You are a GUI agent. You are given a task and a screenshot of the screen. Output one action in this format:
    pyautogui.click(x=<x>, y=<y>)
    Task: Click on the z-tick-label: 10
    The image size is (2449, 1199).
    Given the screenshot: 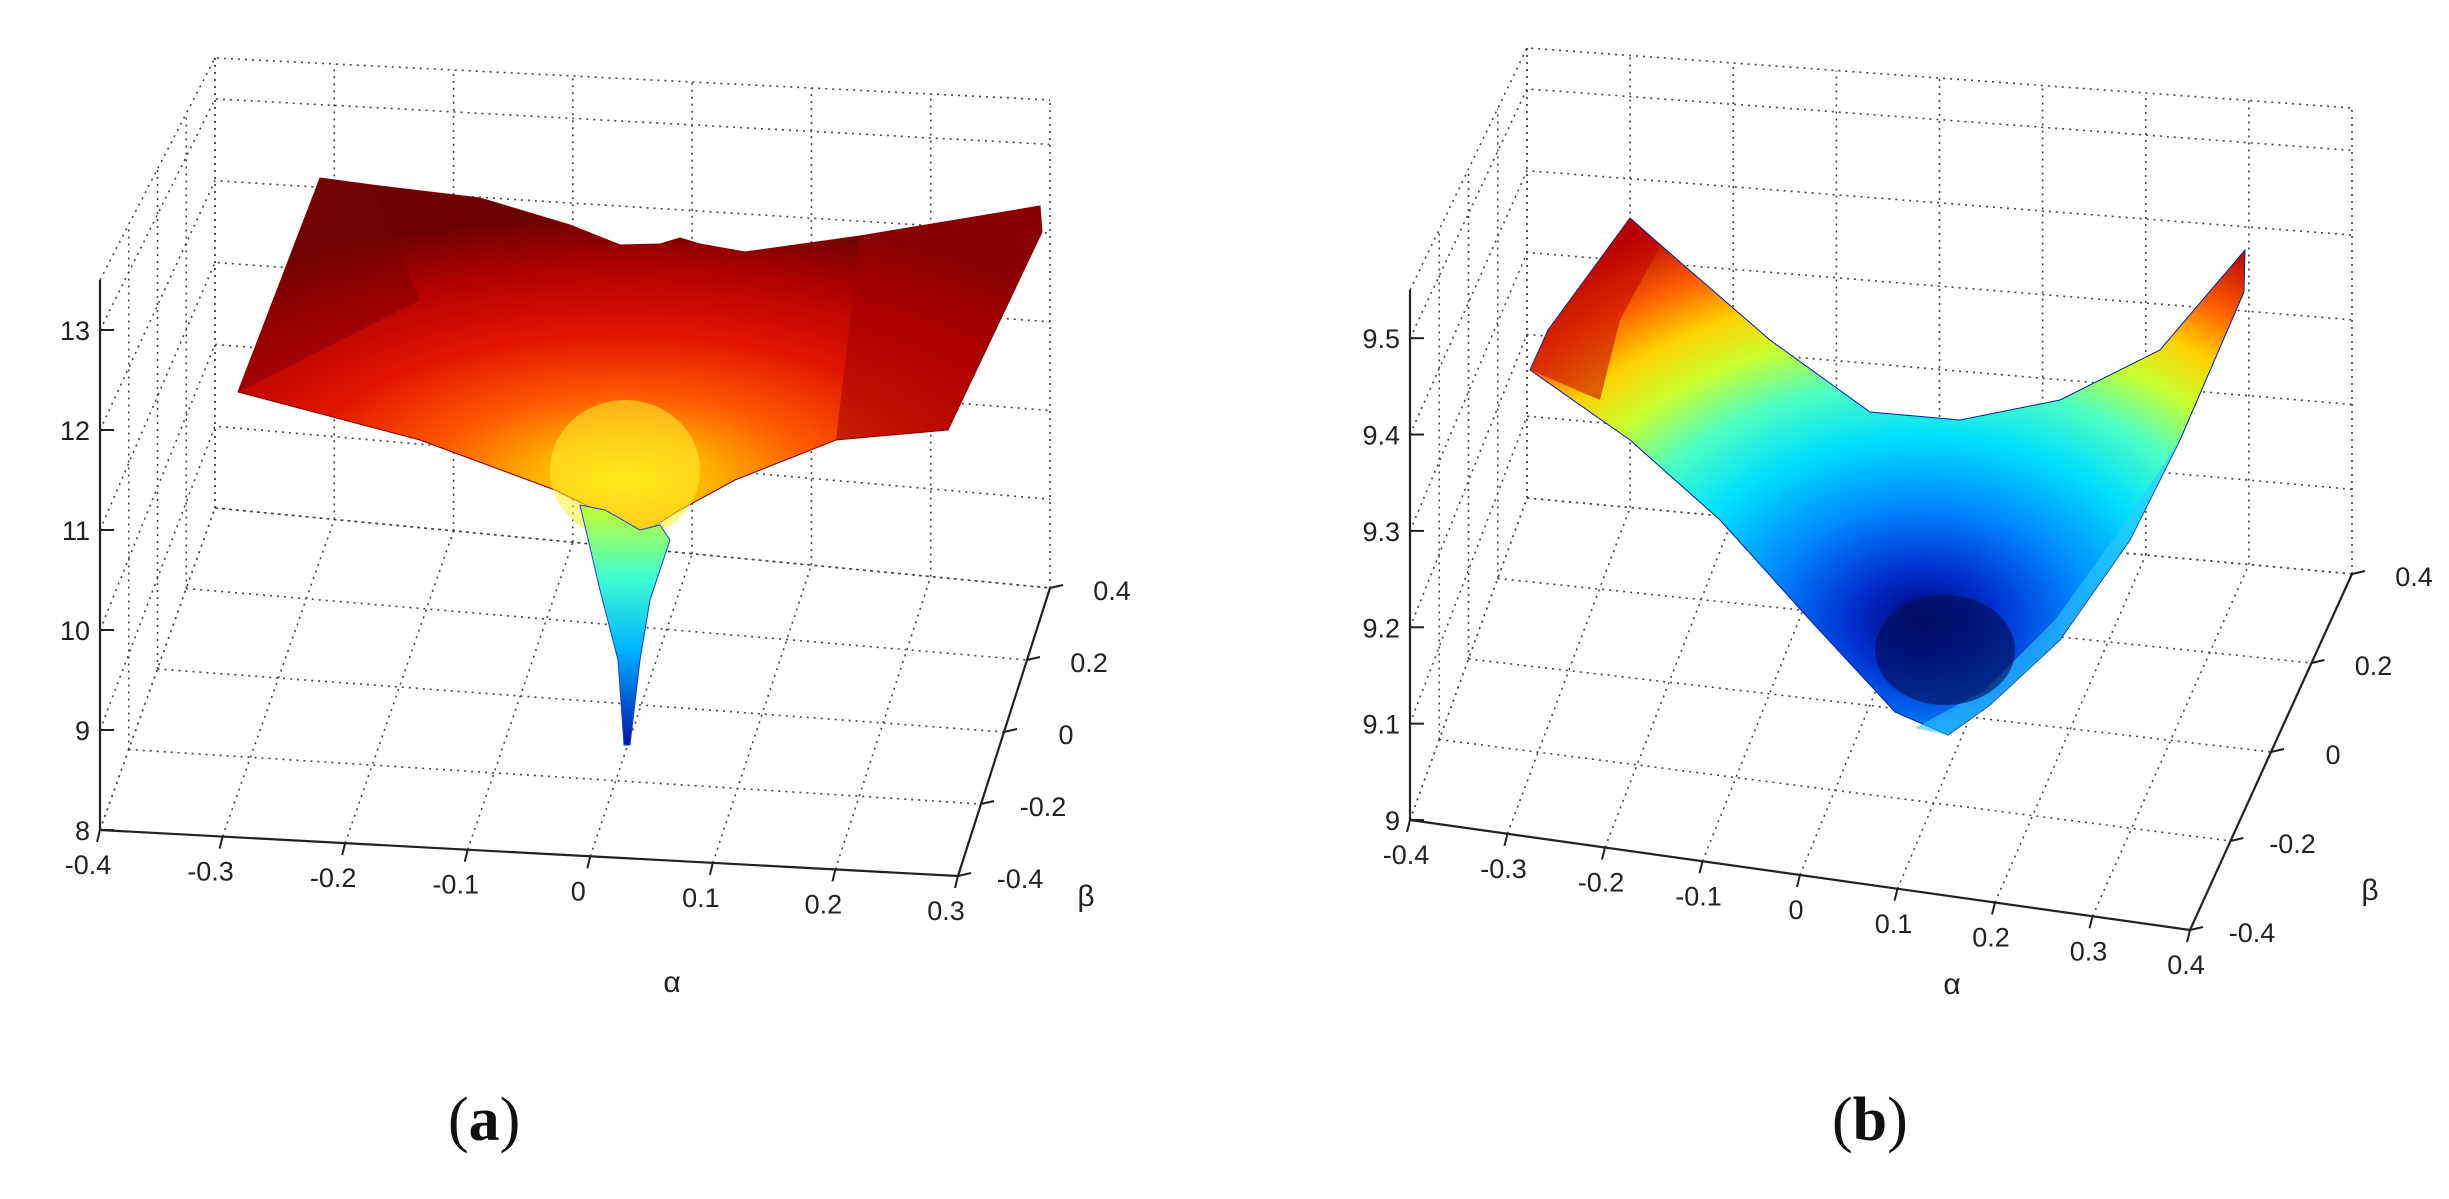 What is the action you would take?
    pyautogui.click(x=75, y=631)
    